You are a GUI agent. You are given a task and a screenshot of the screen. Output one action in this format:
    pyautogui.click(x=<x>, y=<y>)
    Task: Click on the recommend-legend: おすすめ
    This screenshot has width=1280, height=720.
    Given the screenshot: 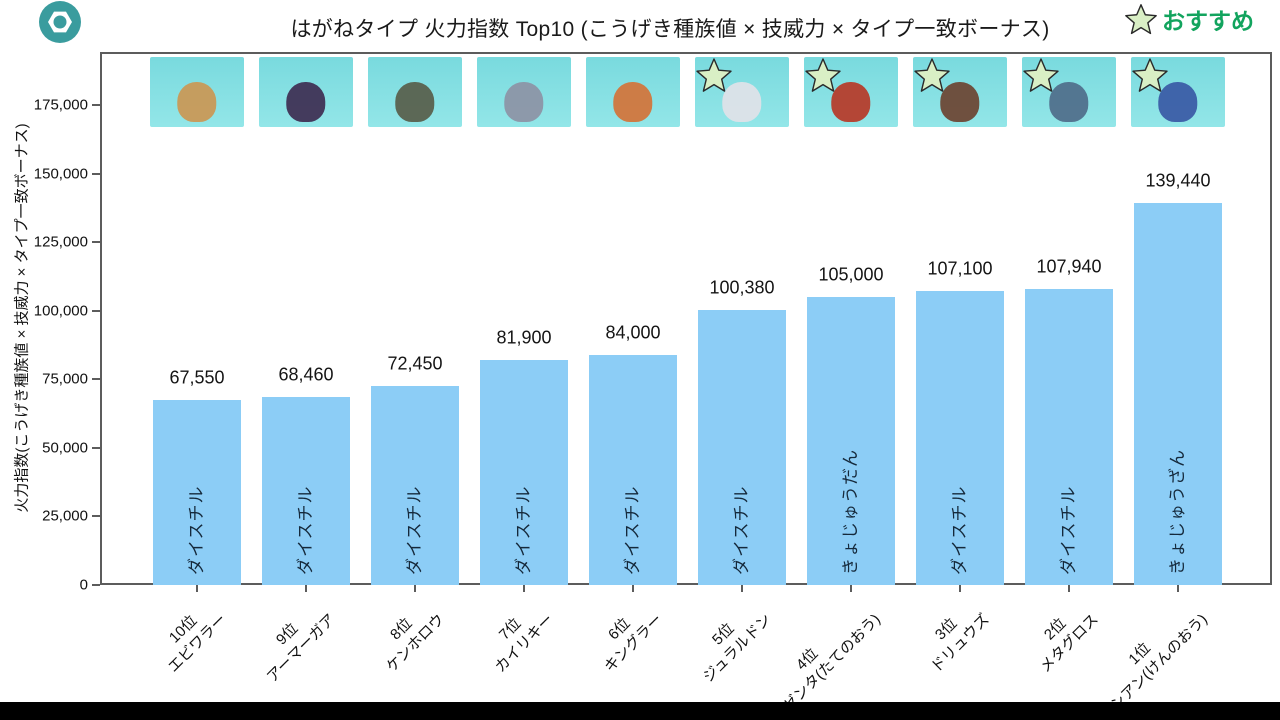 What is the action you would take?
    pyautogui.click(x=1189, y=19)
    